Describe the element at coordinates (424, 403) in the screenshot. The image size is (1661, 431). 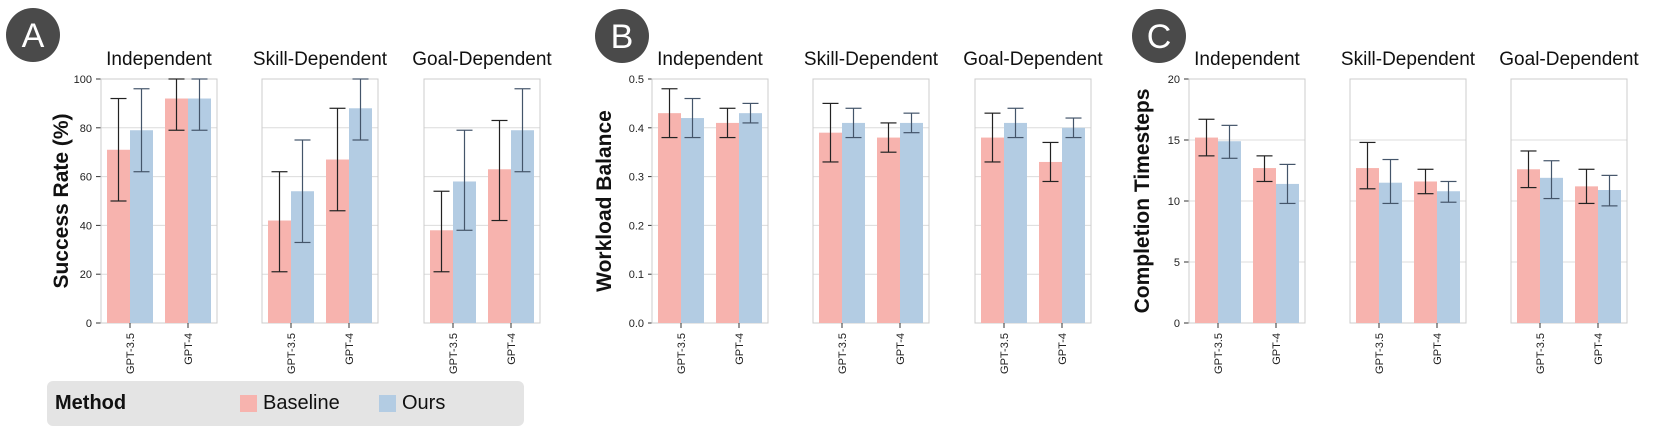
I see `legend-label-ours: Ours` at that location.